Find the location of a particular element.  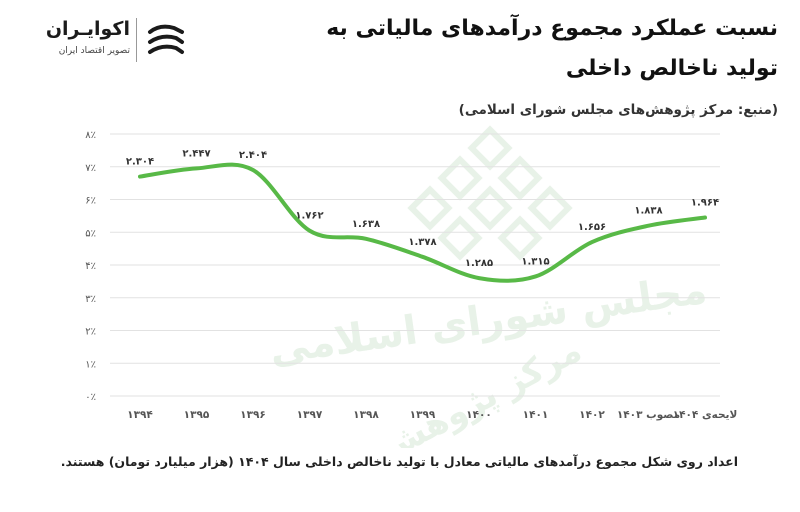

x-tick-label: ۱۴۰۲ is located at coordinates (592, 415).